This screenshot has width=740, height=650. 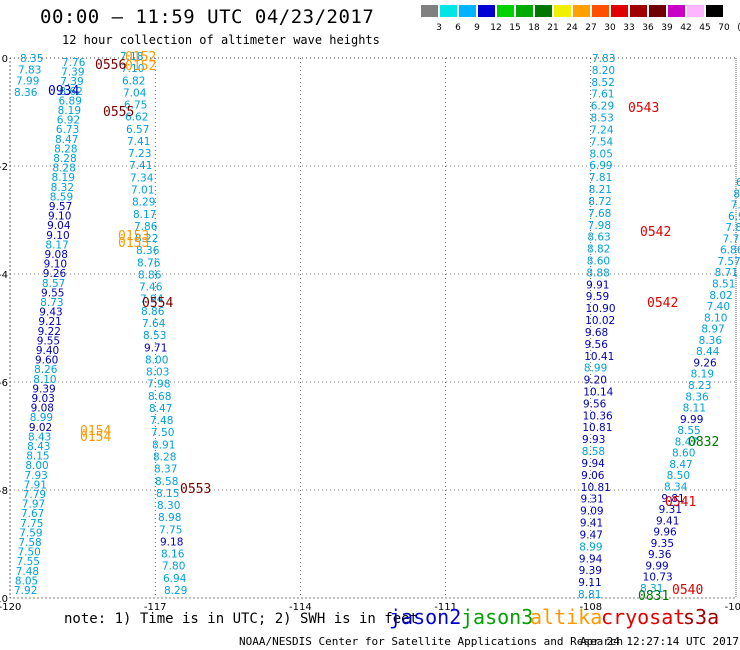 What do you see at coordinates (133, 81) in the screenshot?
I see `track-value: 6.82` at bounding box center [133, 81].